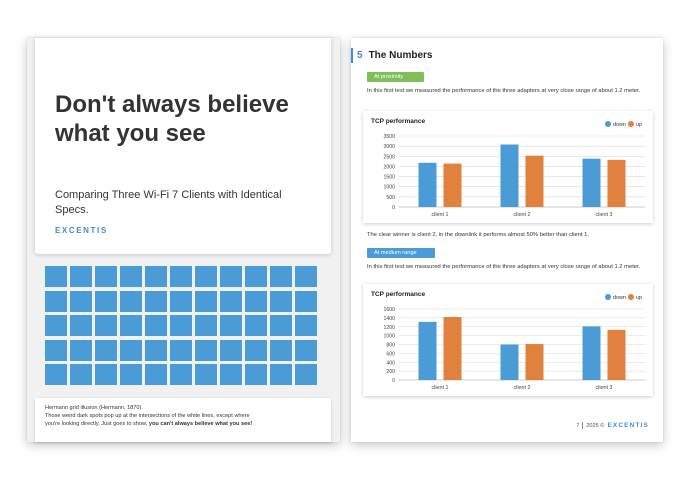  What do you see at coordinates (401, 253) in the screenshot?
I see `tag-medium-range: At medium range` at bounding box center [401, 253].